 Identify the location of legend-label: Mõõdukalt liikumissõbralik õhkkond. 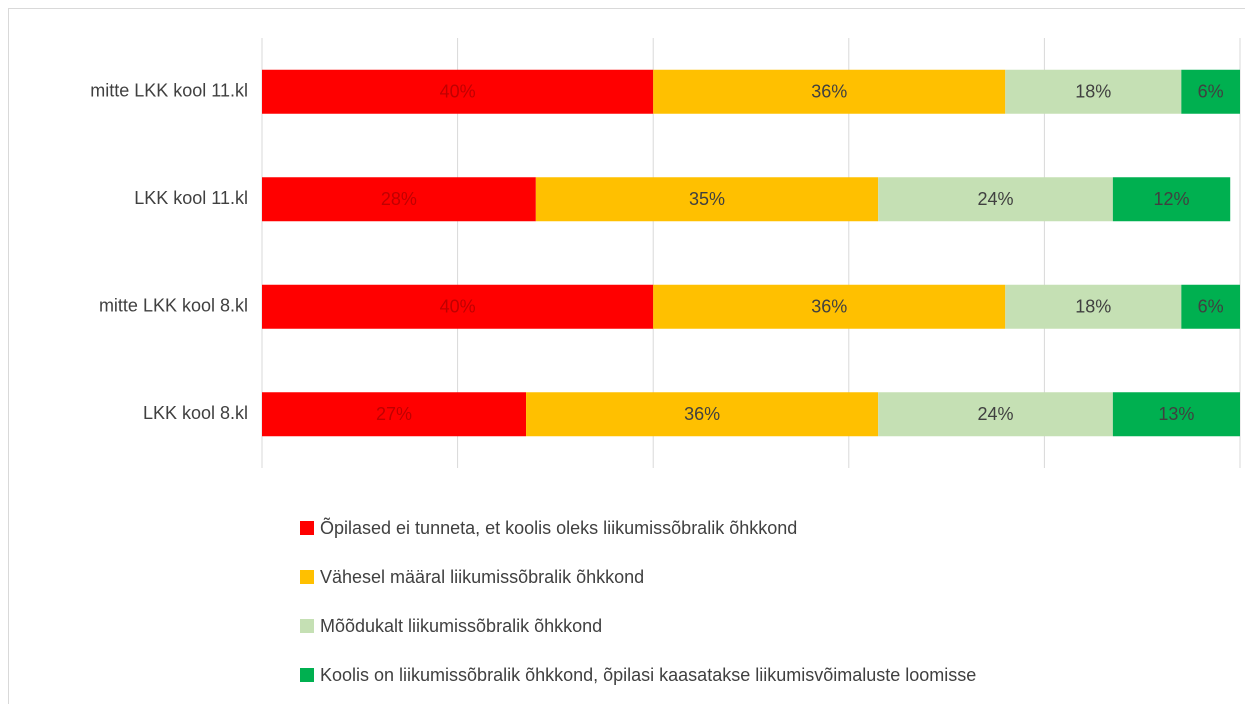
(461, 626).